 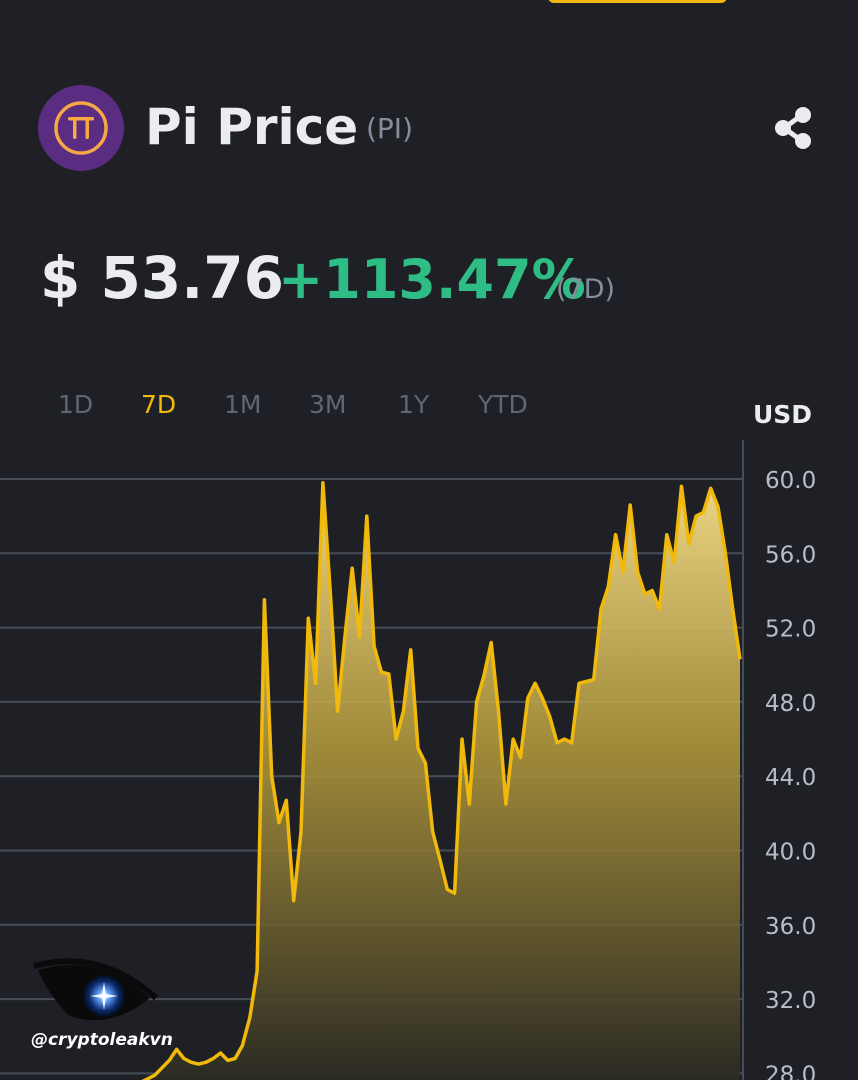 I want to click on change-period: (7D), so click(x=586, y=289).